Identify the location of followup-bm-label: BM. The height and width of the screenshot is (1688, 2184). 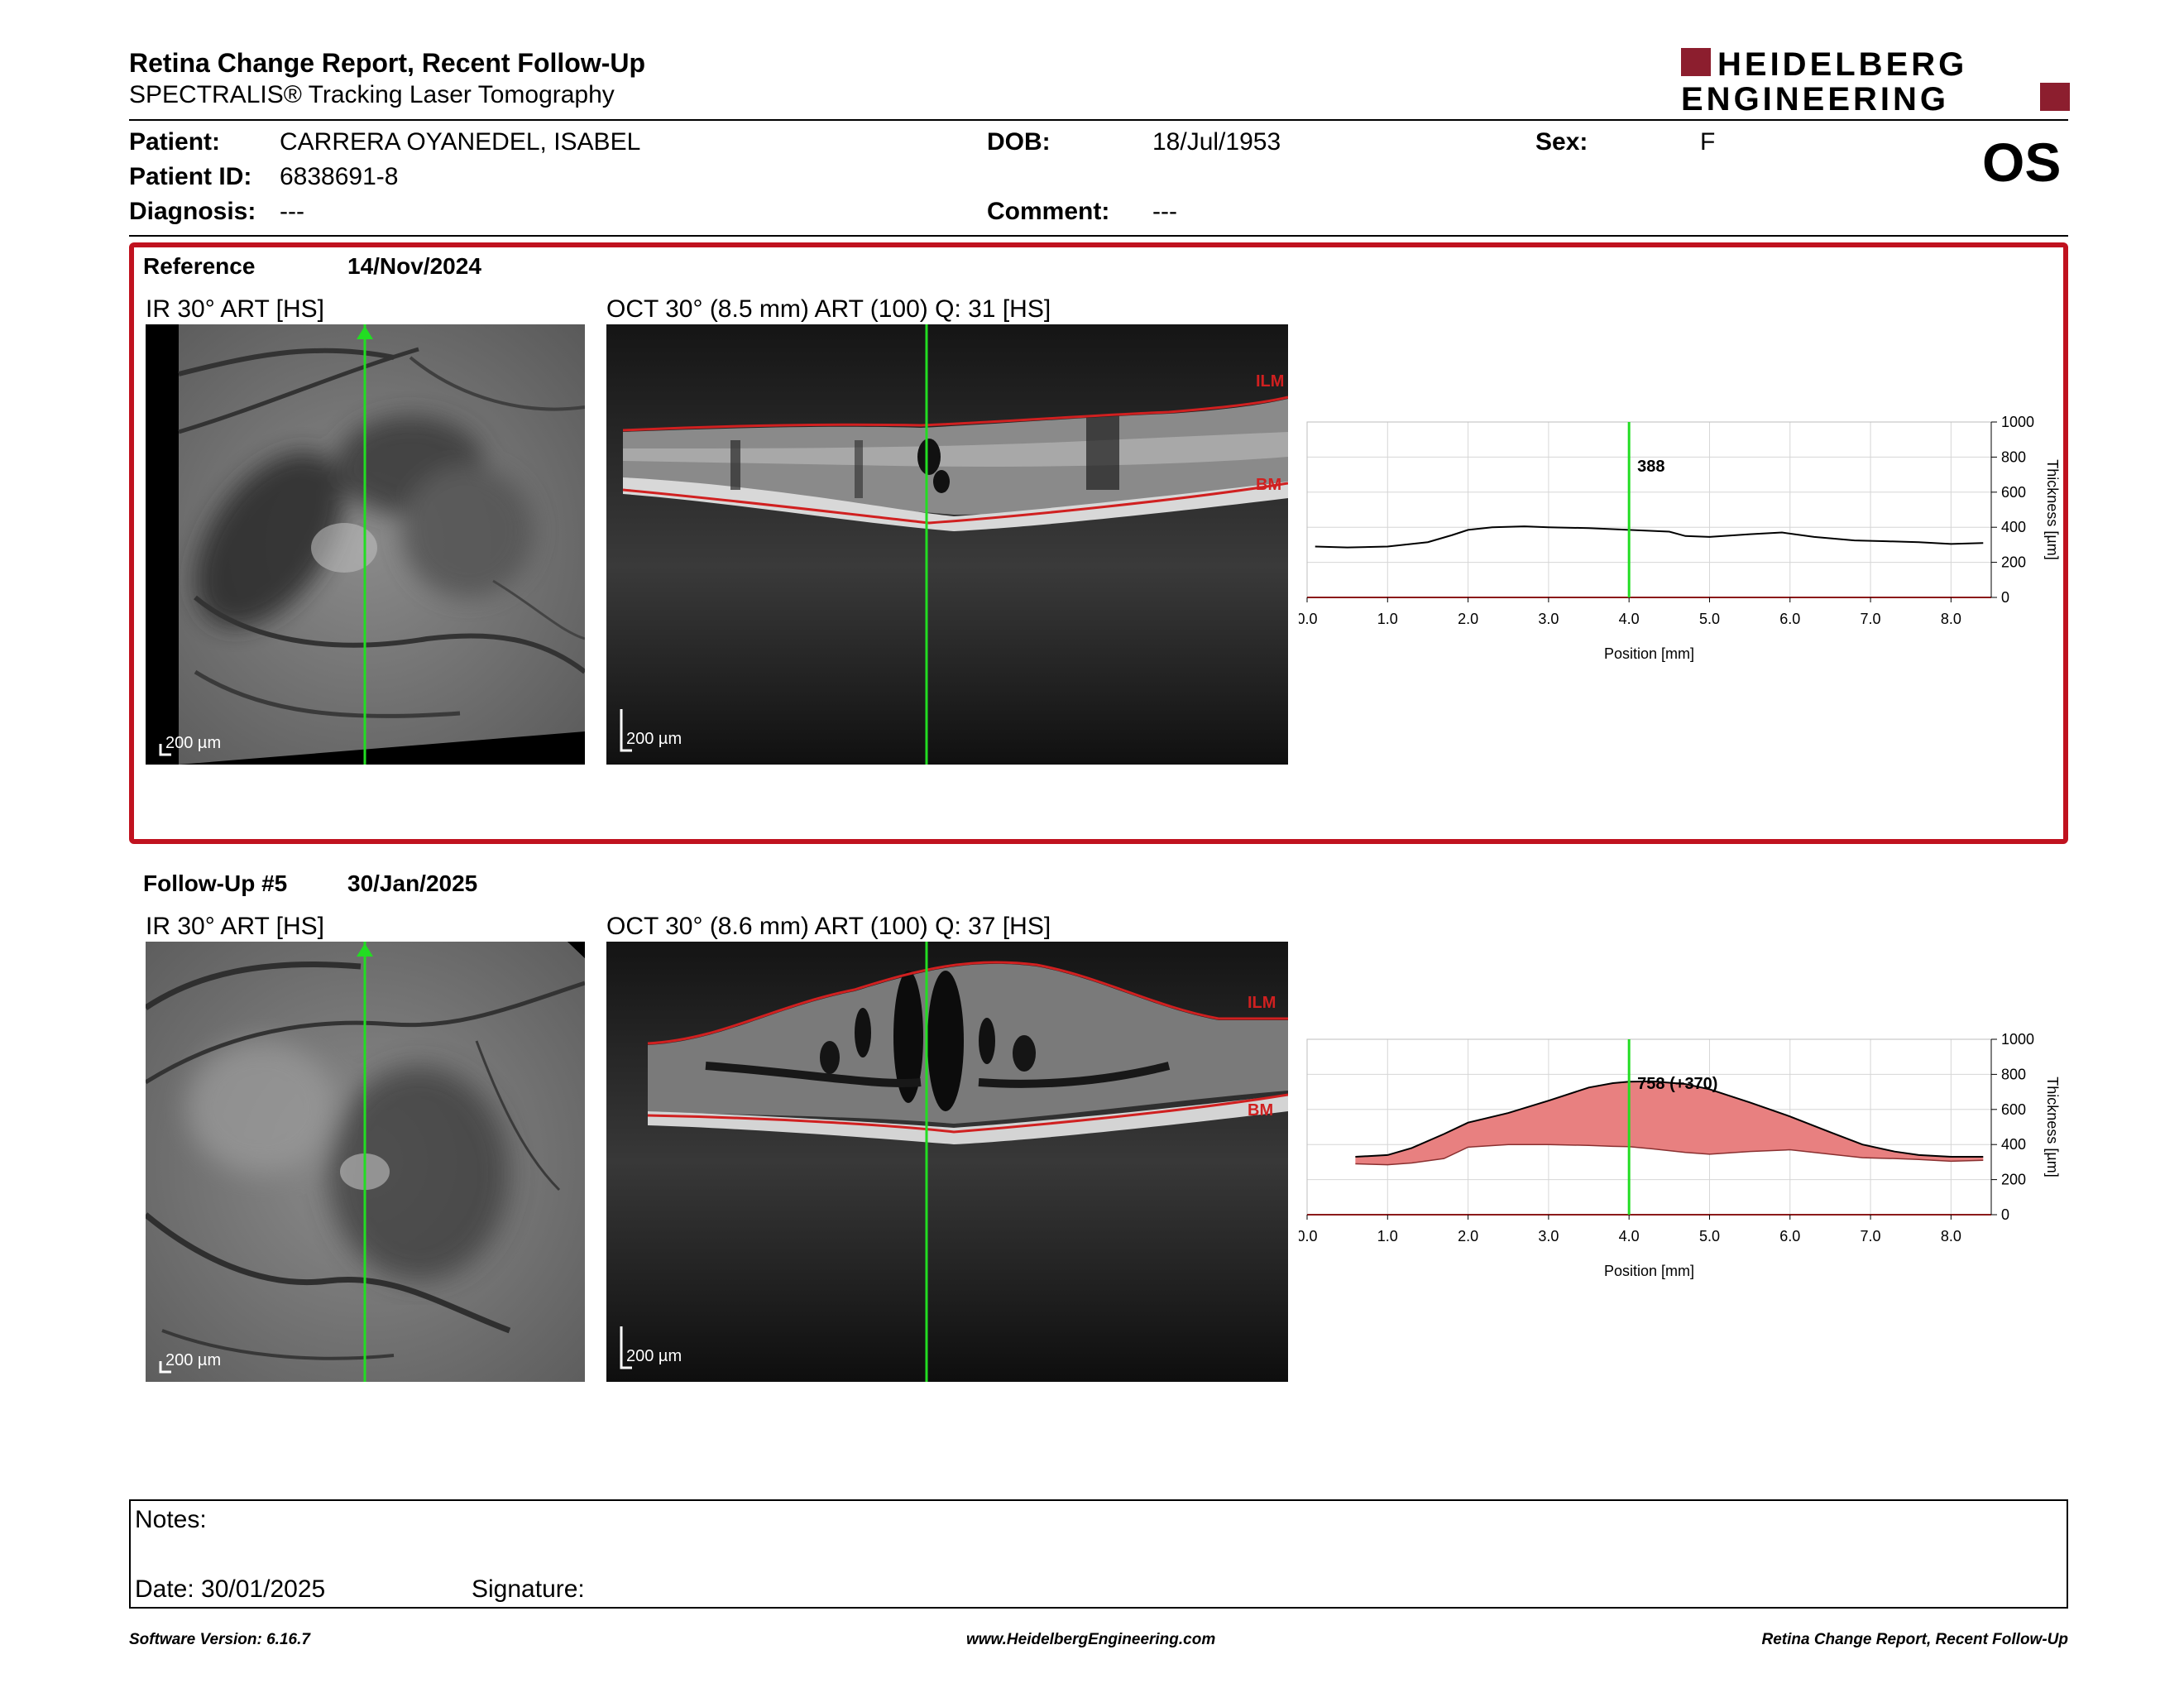
(1260, 1110).